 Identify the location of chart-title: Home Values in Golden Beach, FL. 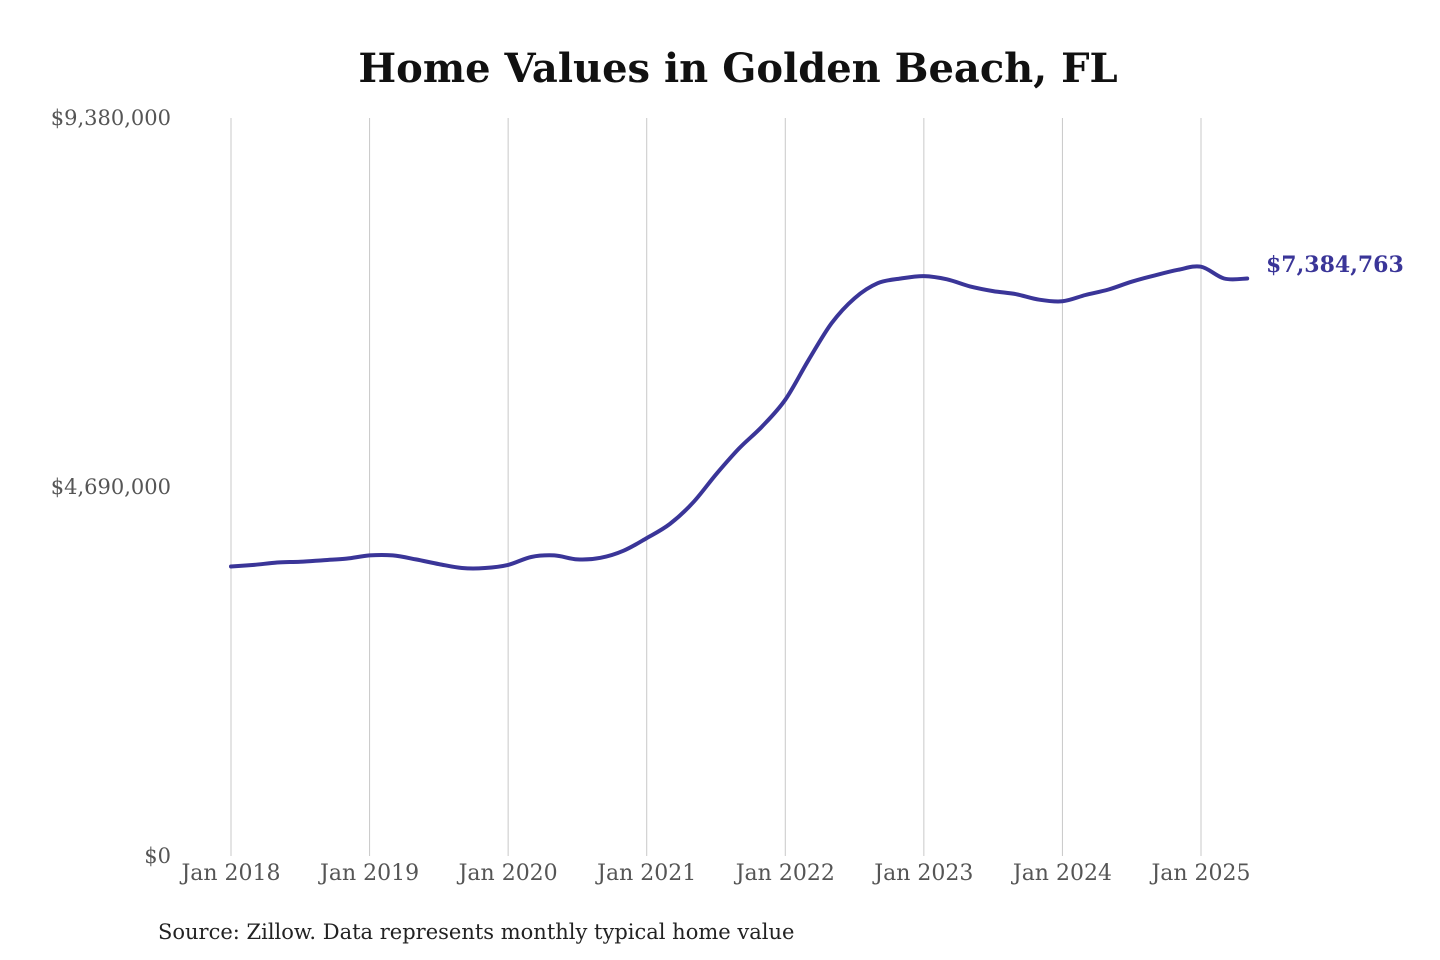
(737, 68).